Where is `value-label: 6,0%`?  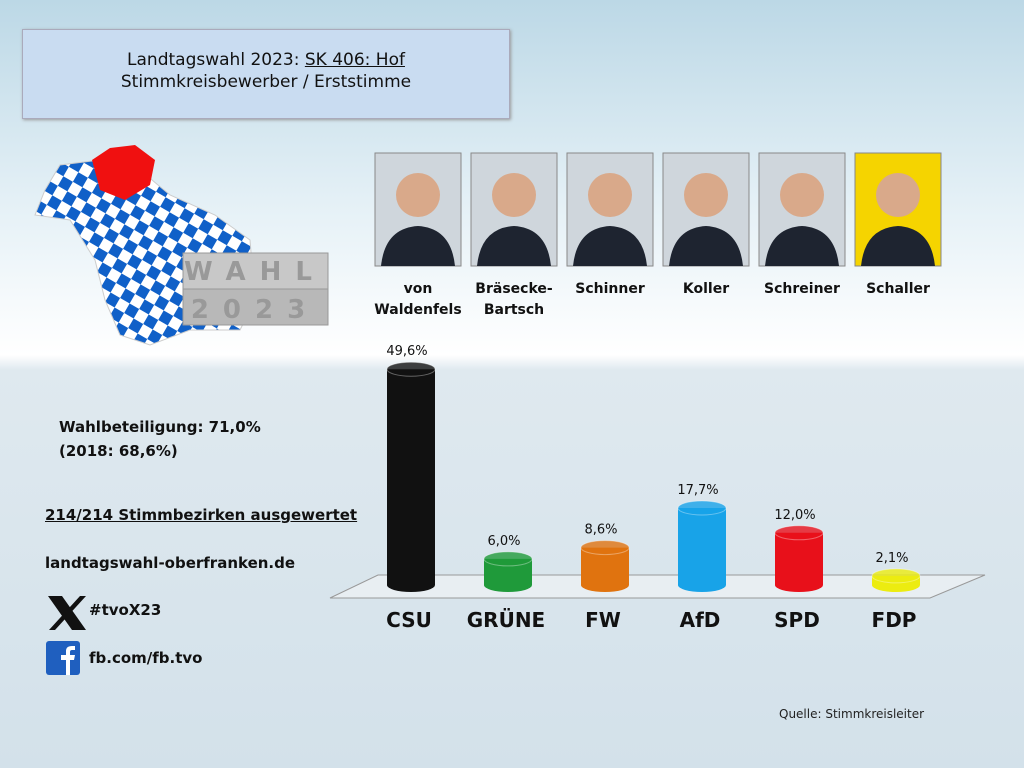
value-label: 6,0% is located at coordinates (503, 541).